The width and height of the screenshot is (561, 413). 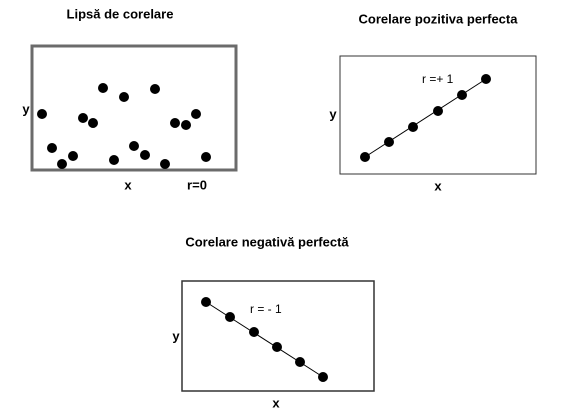 What do you see at coordinates (267, 241) in the screenshot?
I see `panel-title: Corelare negativă perfectă` at bounding box center [267, 241].